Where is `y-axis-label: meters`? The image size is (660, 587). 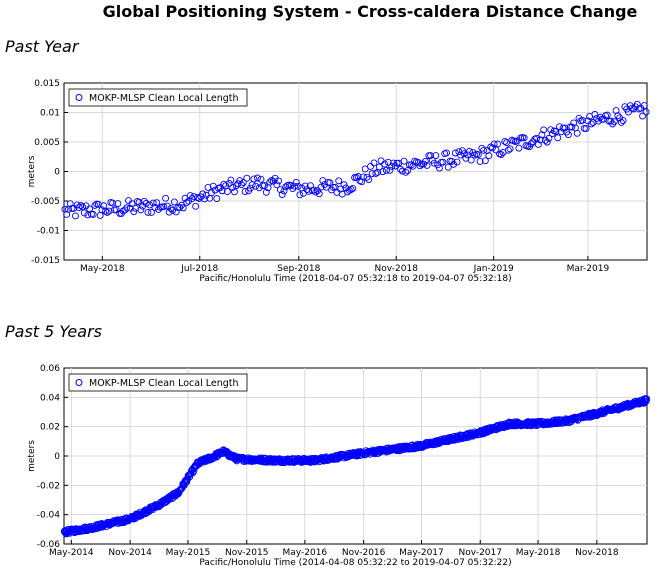 y-axis-label: meters is located at coordinates (32, 456).